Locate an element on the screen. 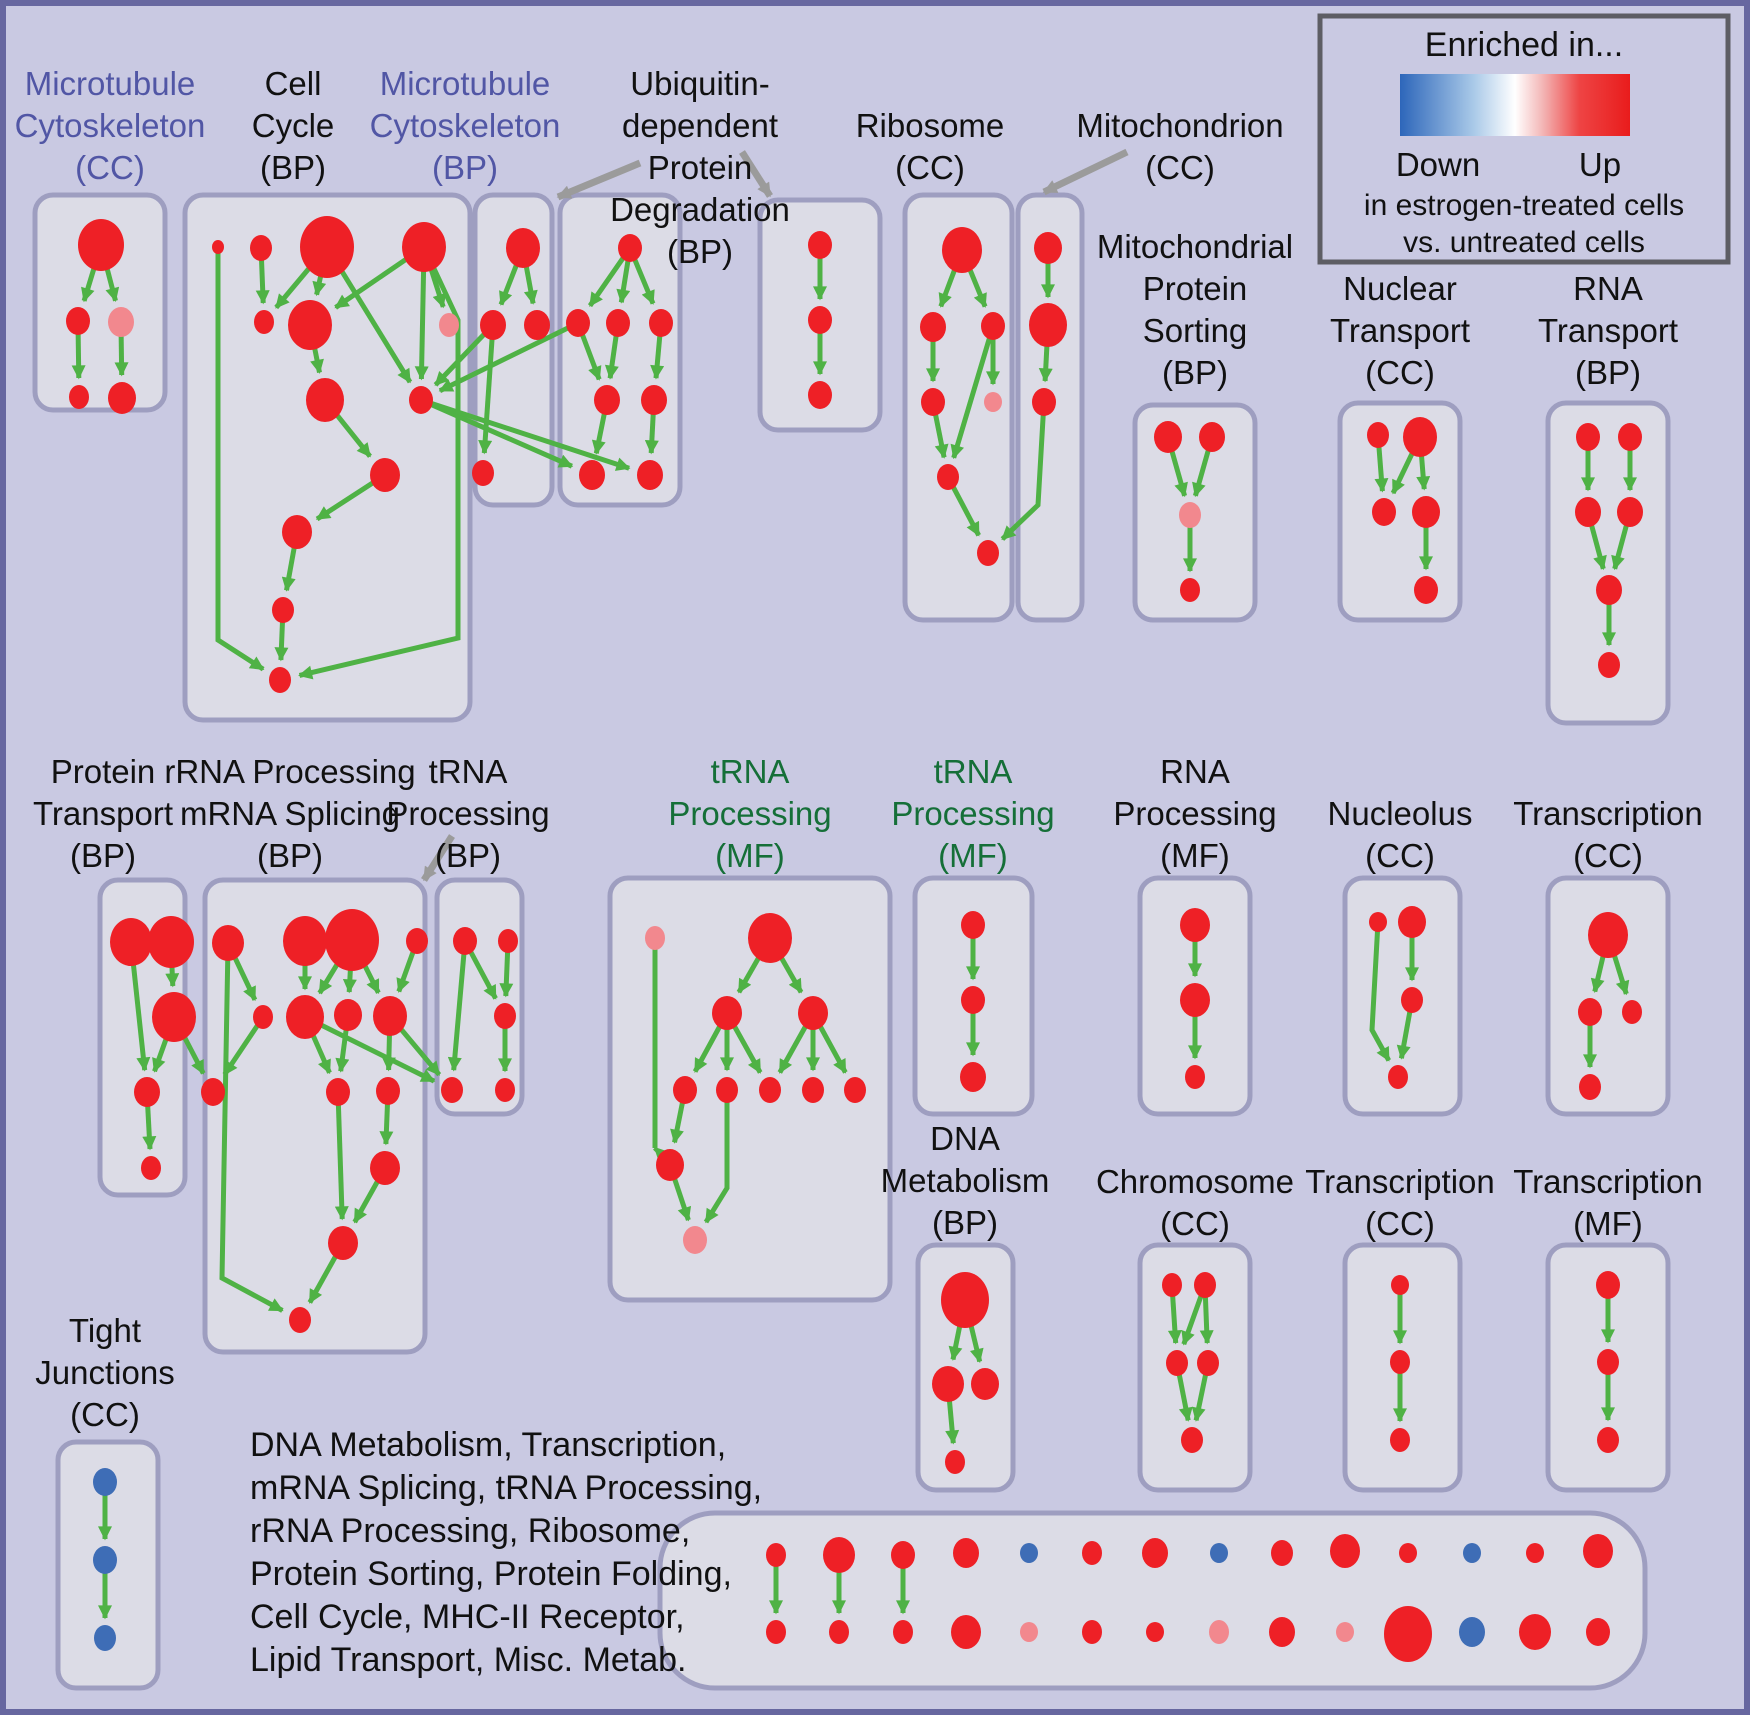 This screenshot has height=1715, width=1750. edge-CH2-CH4 is located at coordinates (1206, 1319).